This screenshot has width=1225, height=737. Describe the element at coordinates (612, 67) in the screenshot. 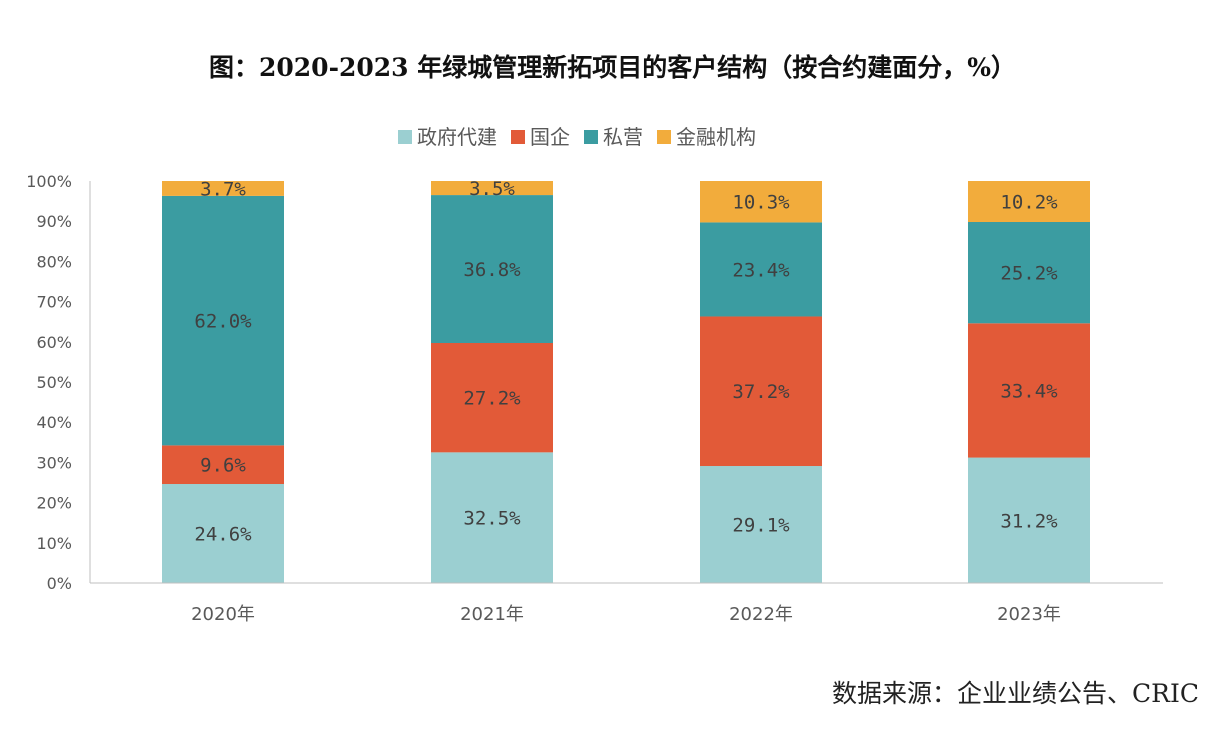

I see `chart-title: 图：2020-2023 年绿城管理新拓项目的客户结构（按合约建面分，%）` at that location.